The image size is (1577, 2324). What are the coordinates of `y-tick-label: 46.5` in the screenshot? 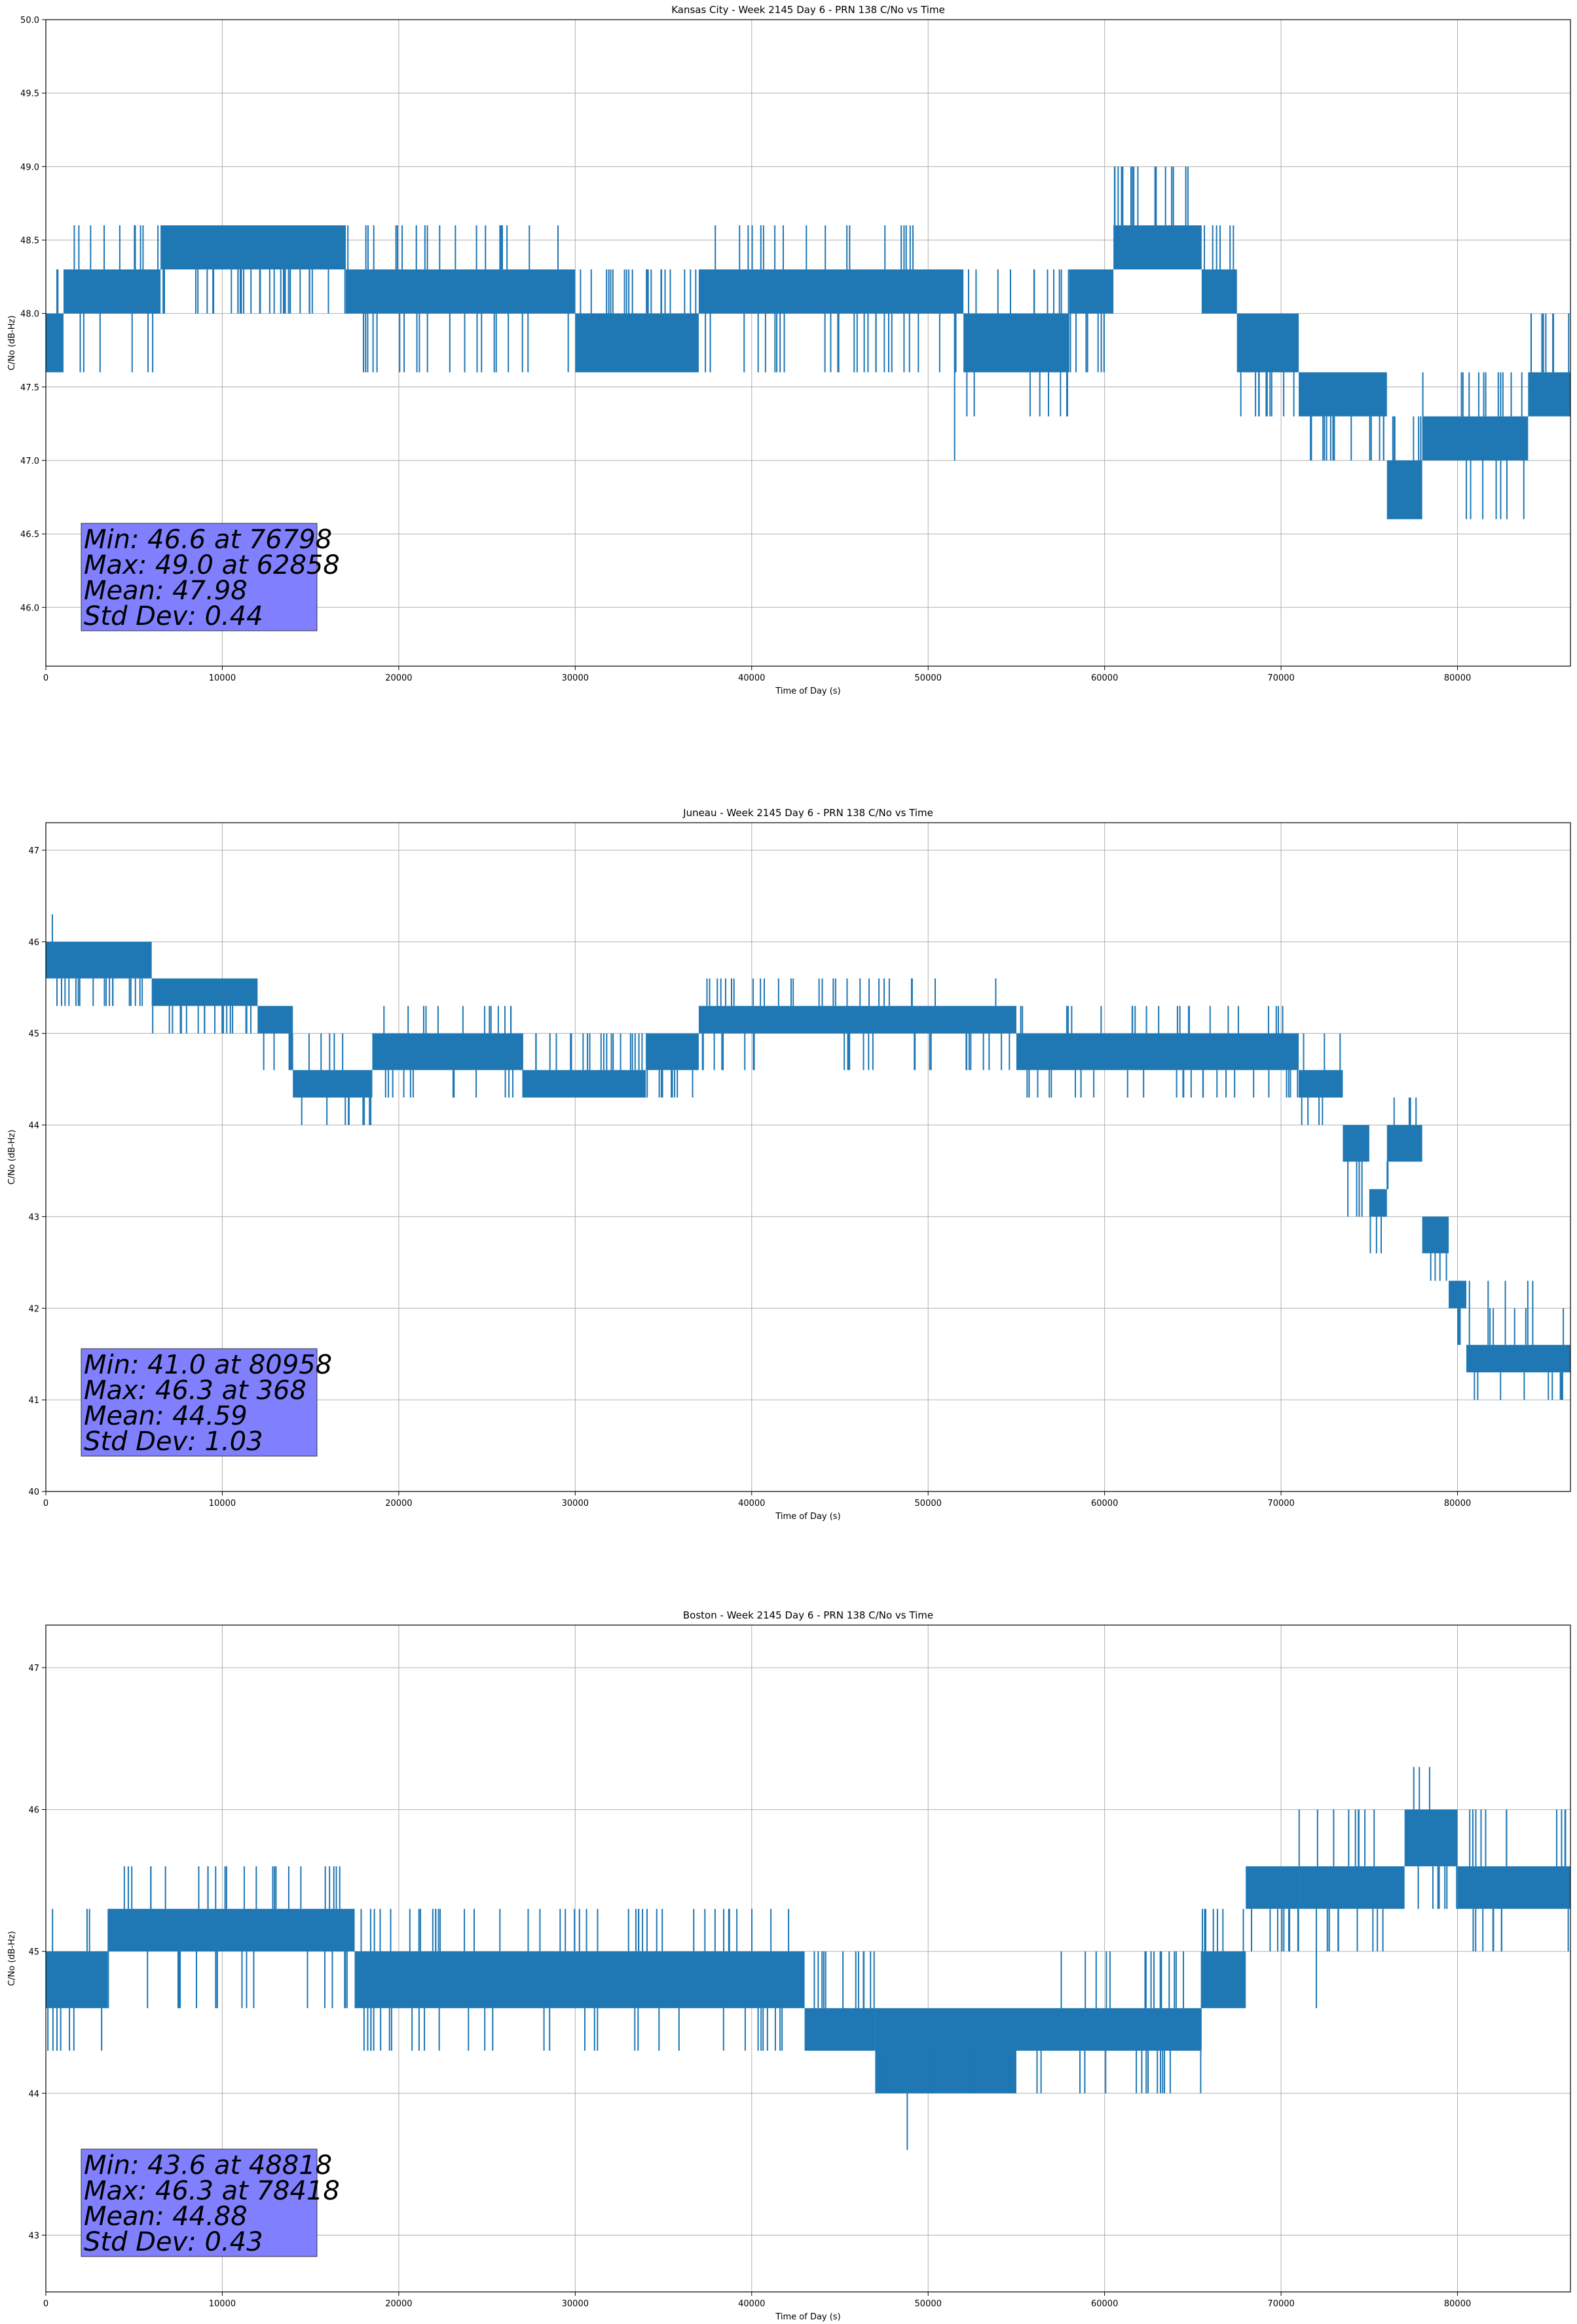 It's located at (29, 535).